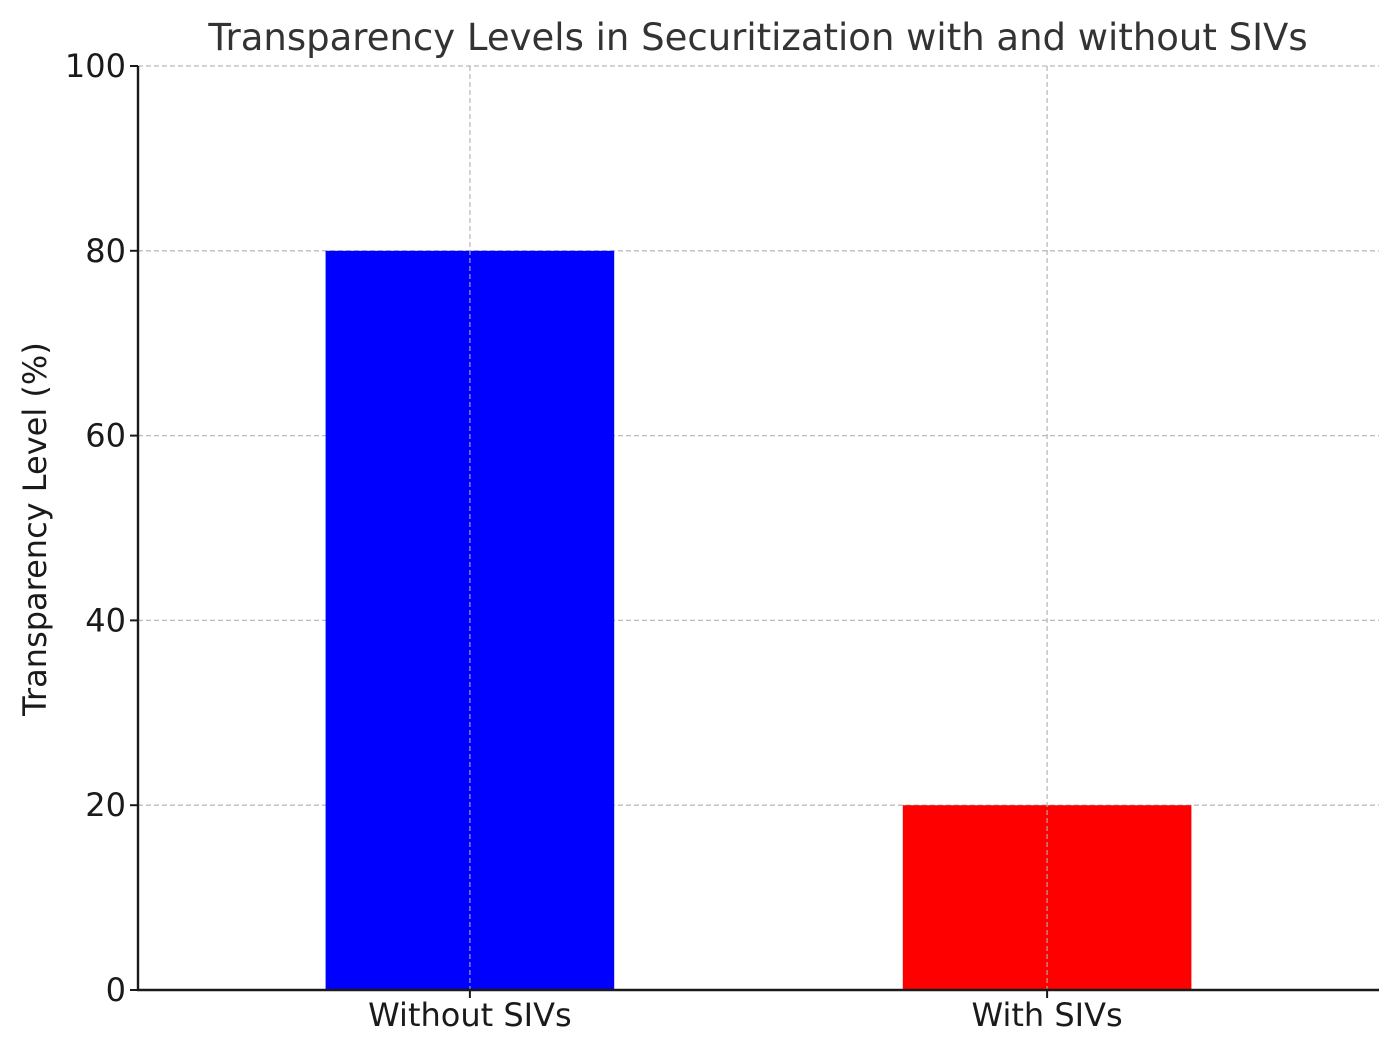 This screenshot has height=1053, width=1397. I want to click on x-tick-label: Without SIVs, so click(470, 1015).